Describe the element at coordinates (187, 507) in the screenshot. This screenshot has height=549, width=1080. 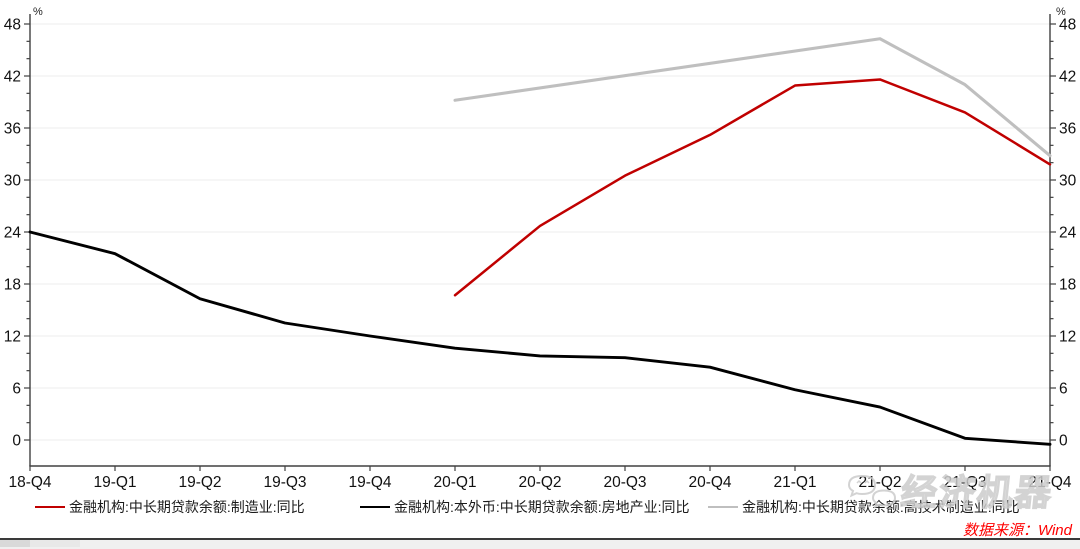
I see `legend-label: 金融机构:中长期贷款余额:制造业:同比` at that location.